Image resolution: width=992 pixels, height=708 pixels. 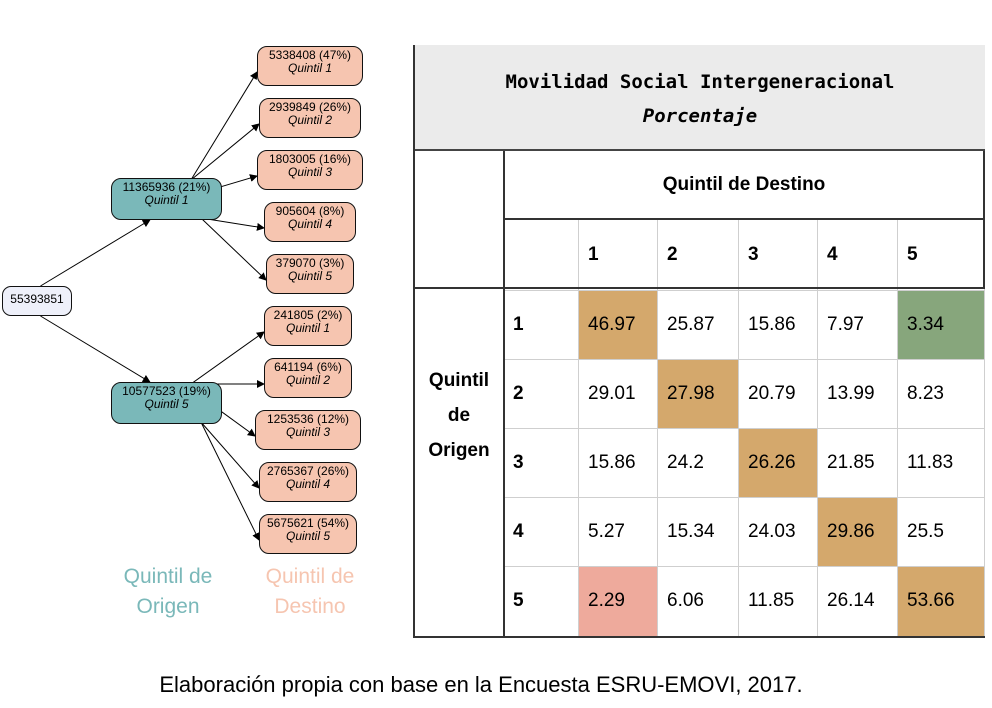 I want to click on destination-node: 641194 (6%) Quintil 2, so click(x=308, y=378).